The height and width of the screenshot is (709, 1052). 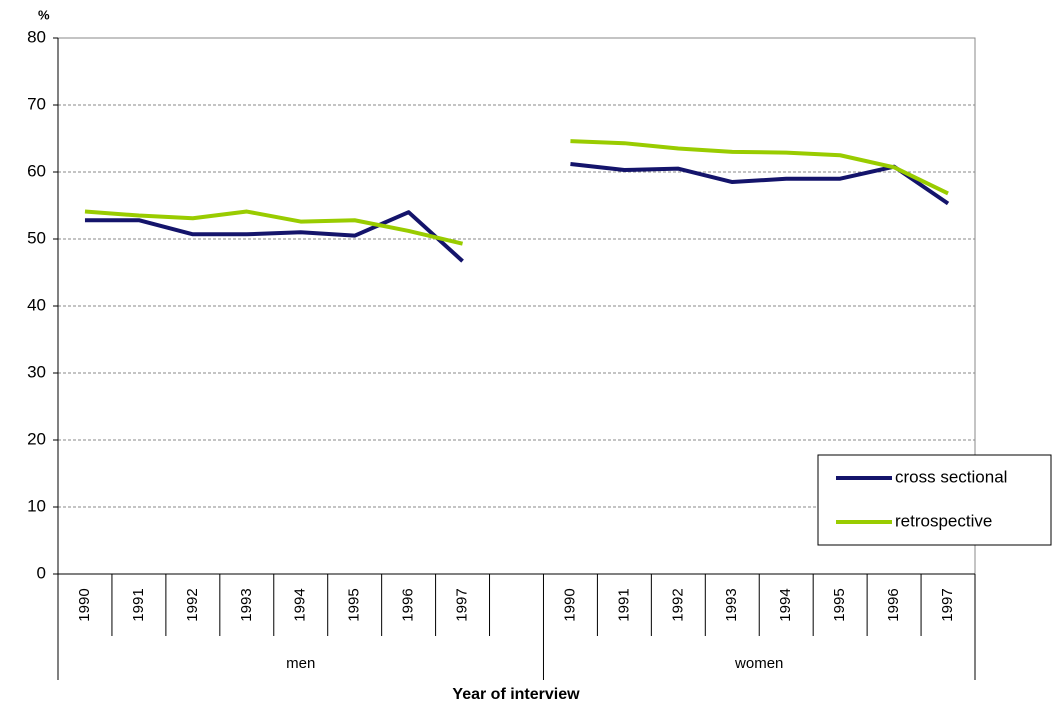 I want to click on y-tick-label: 30, so click(x=36, y=371).